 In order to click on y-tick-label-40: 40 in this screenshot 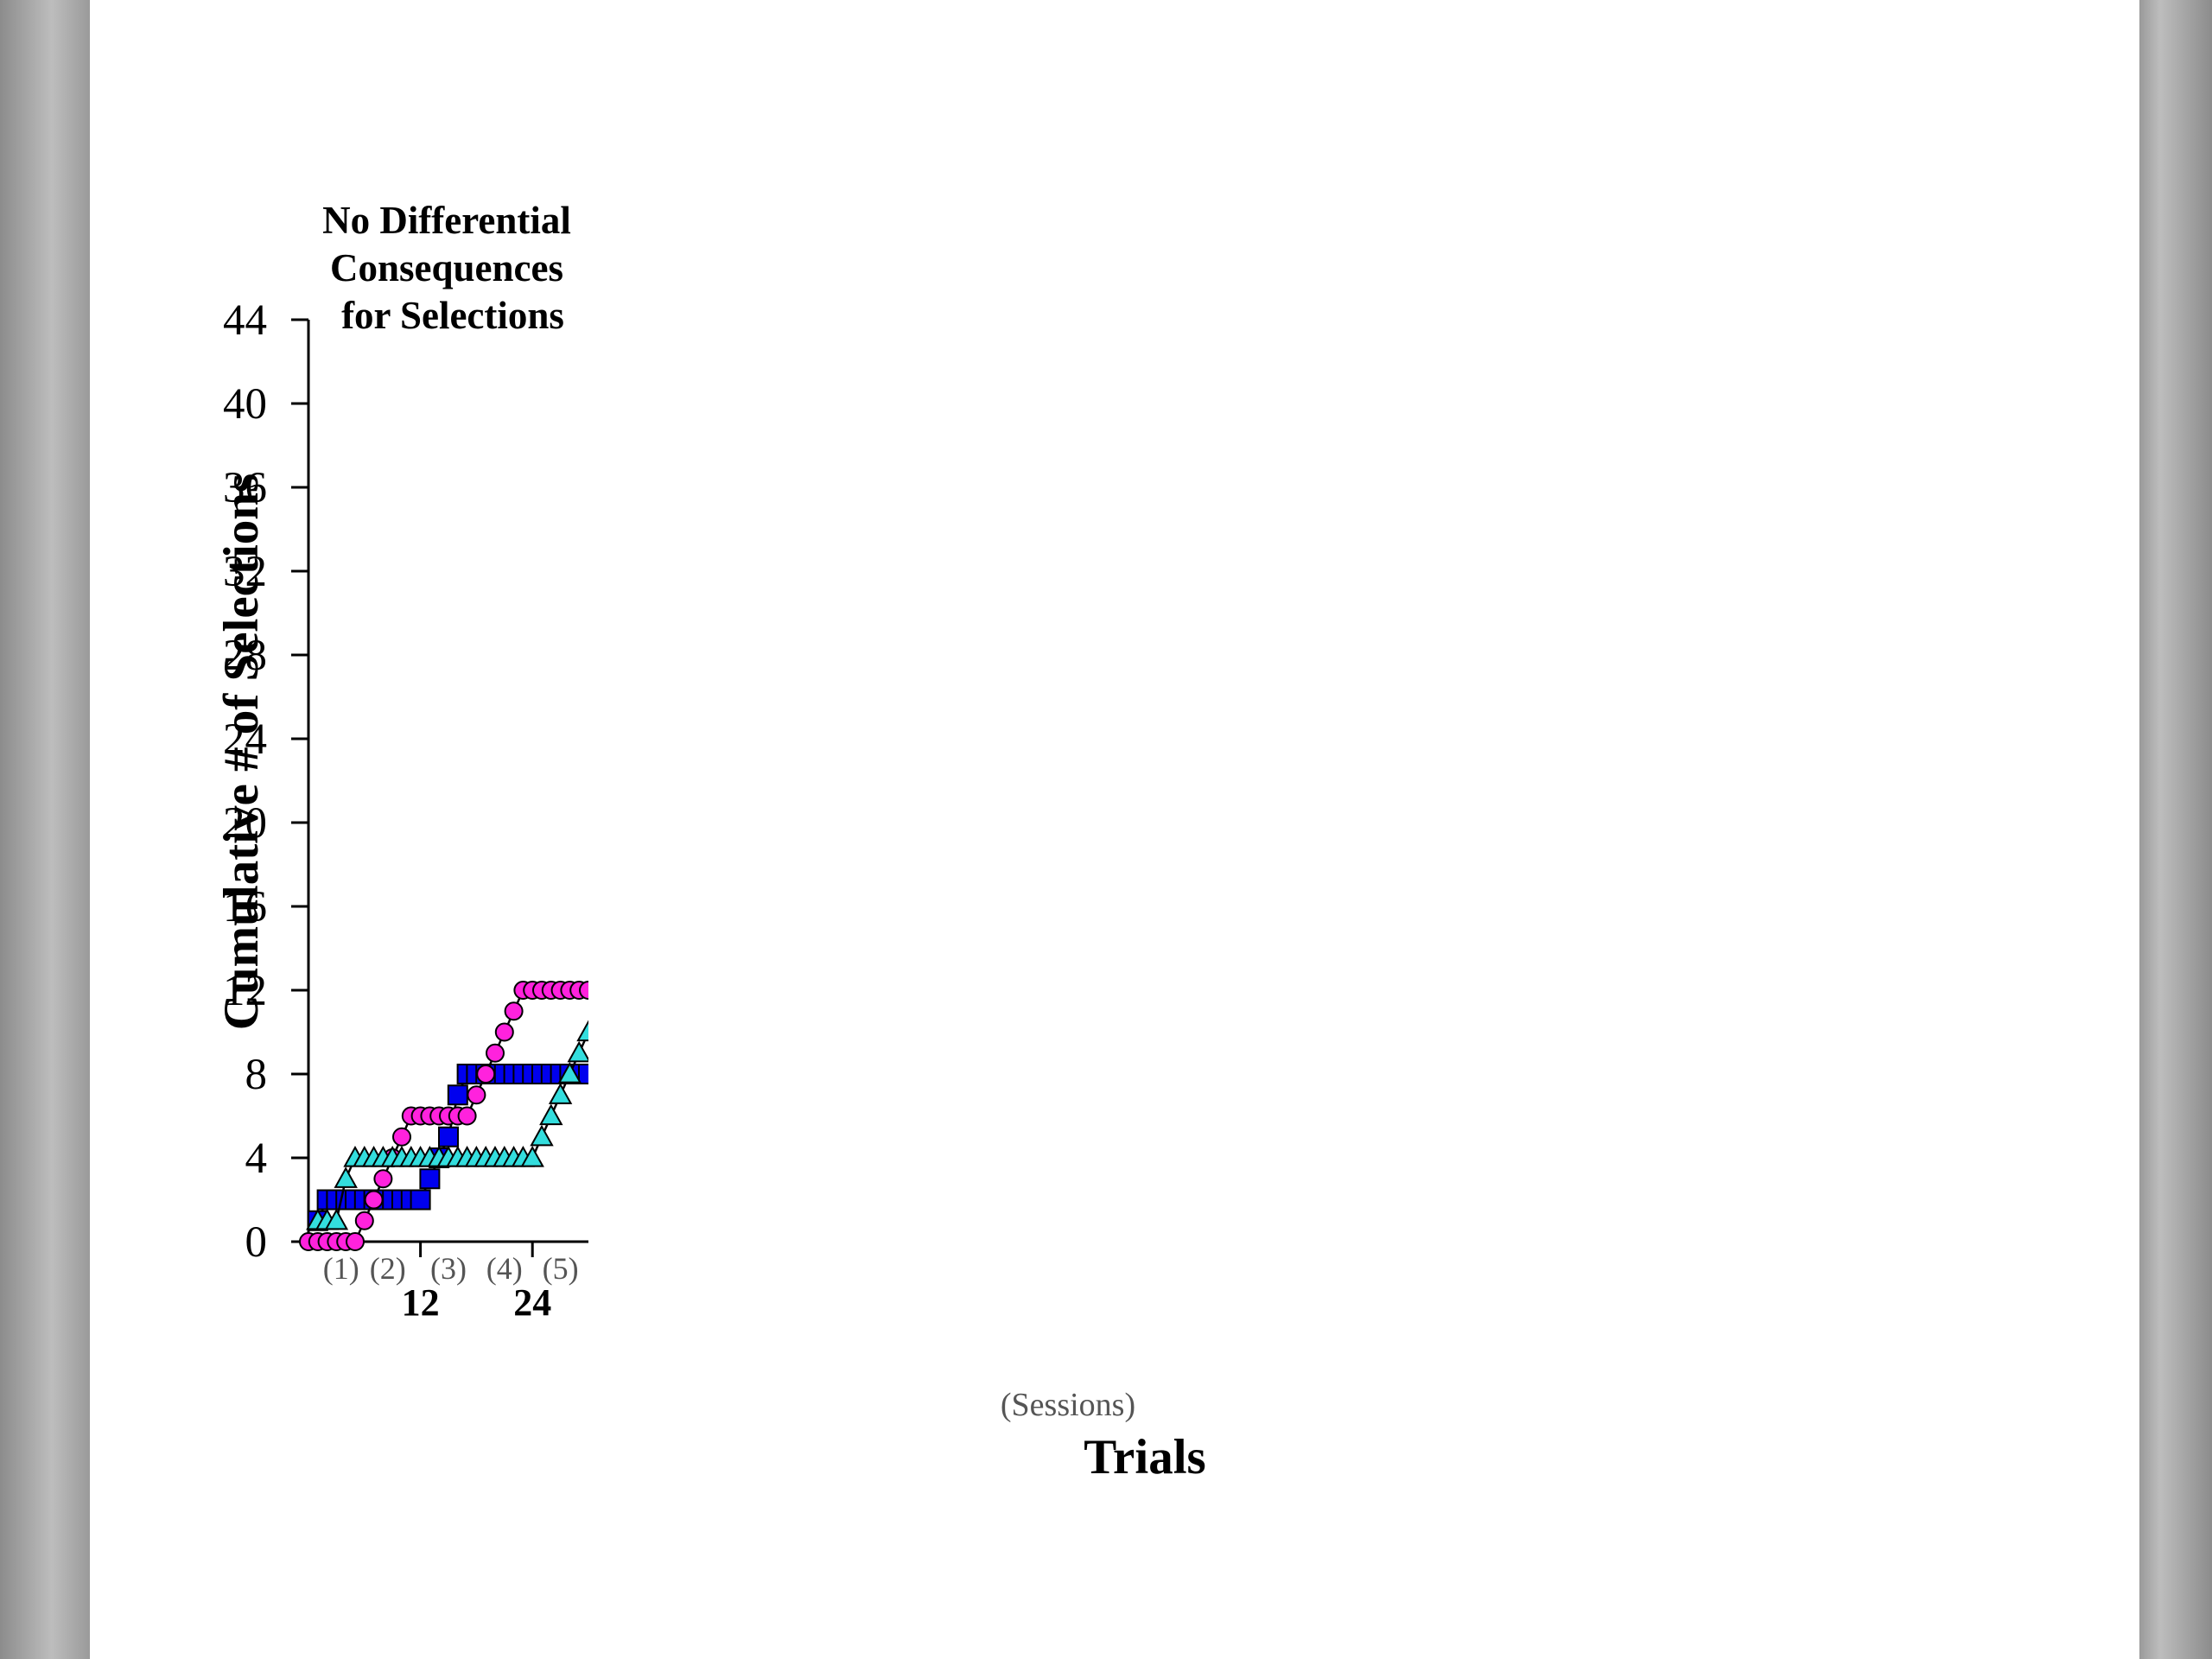, I will do `click(245, 404)`.